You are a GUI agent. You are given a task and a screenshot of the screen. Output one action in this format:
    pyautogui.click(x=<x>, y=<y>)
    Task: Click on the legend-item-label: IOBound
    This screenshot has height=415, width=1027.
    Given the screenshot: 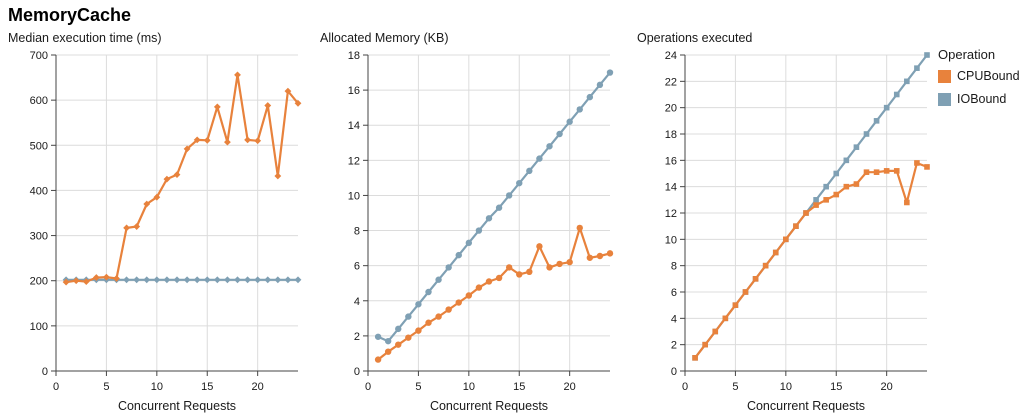 What is the action you would take?
    pyautogui.click(x=982, y=99)
    